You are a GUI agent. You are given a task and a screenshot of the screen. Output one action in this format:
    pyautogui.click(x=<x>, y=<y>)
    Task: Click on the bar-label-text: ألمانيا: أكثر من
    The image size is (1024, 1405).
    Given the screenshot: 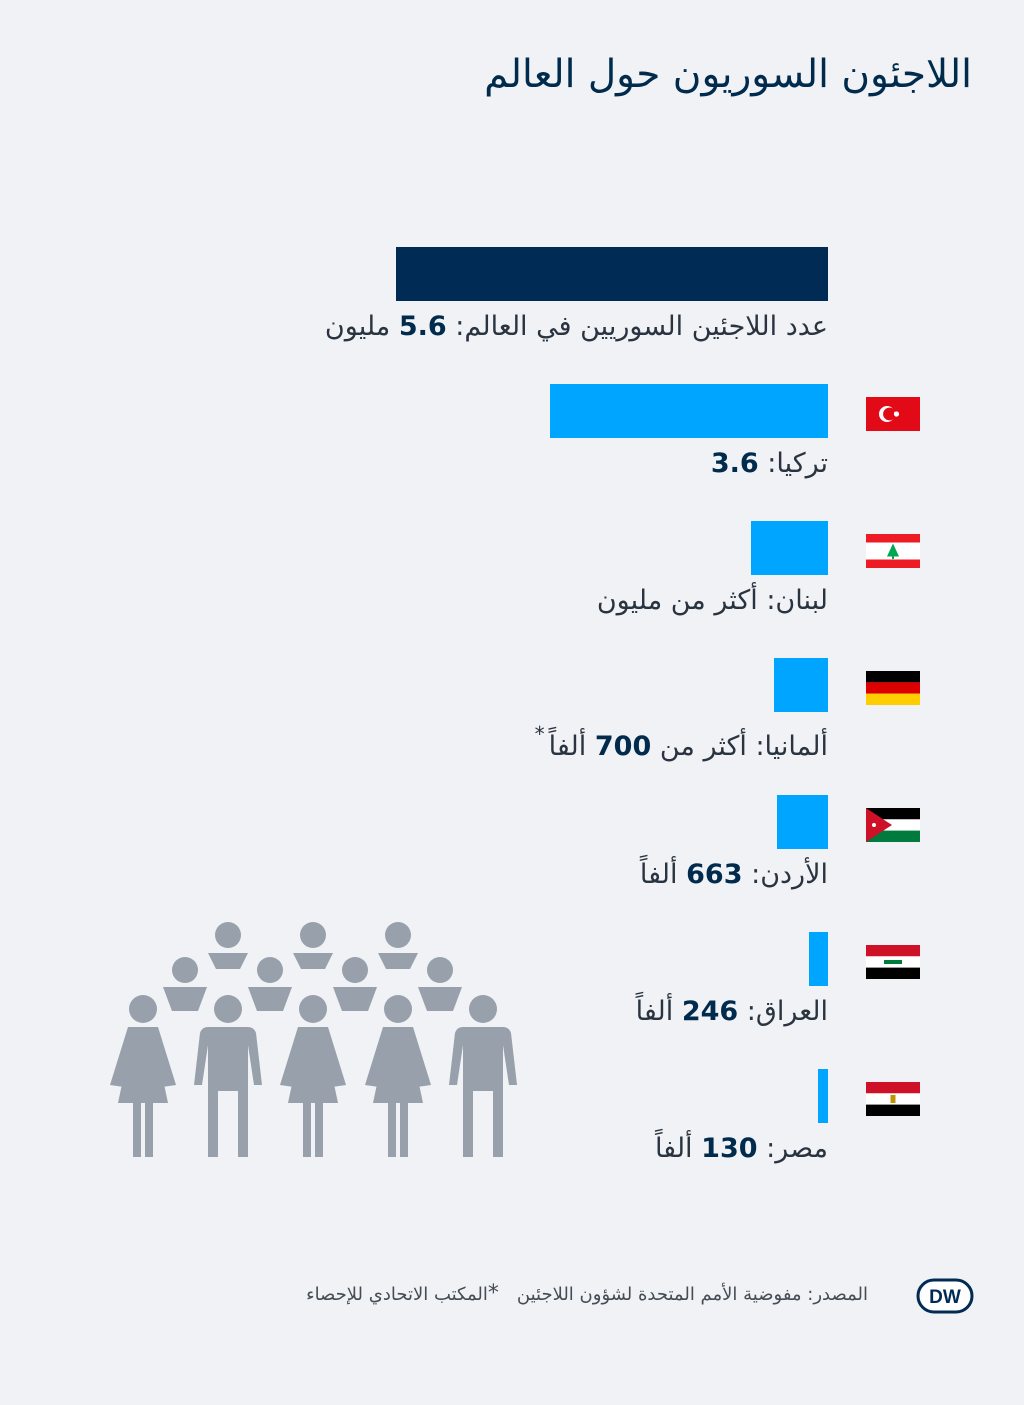 What is the action you would take?
    pyautogui.click(x=743, y=746)
    